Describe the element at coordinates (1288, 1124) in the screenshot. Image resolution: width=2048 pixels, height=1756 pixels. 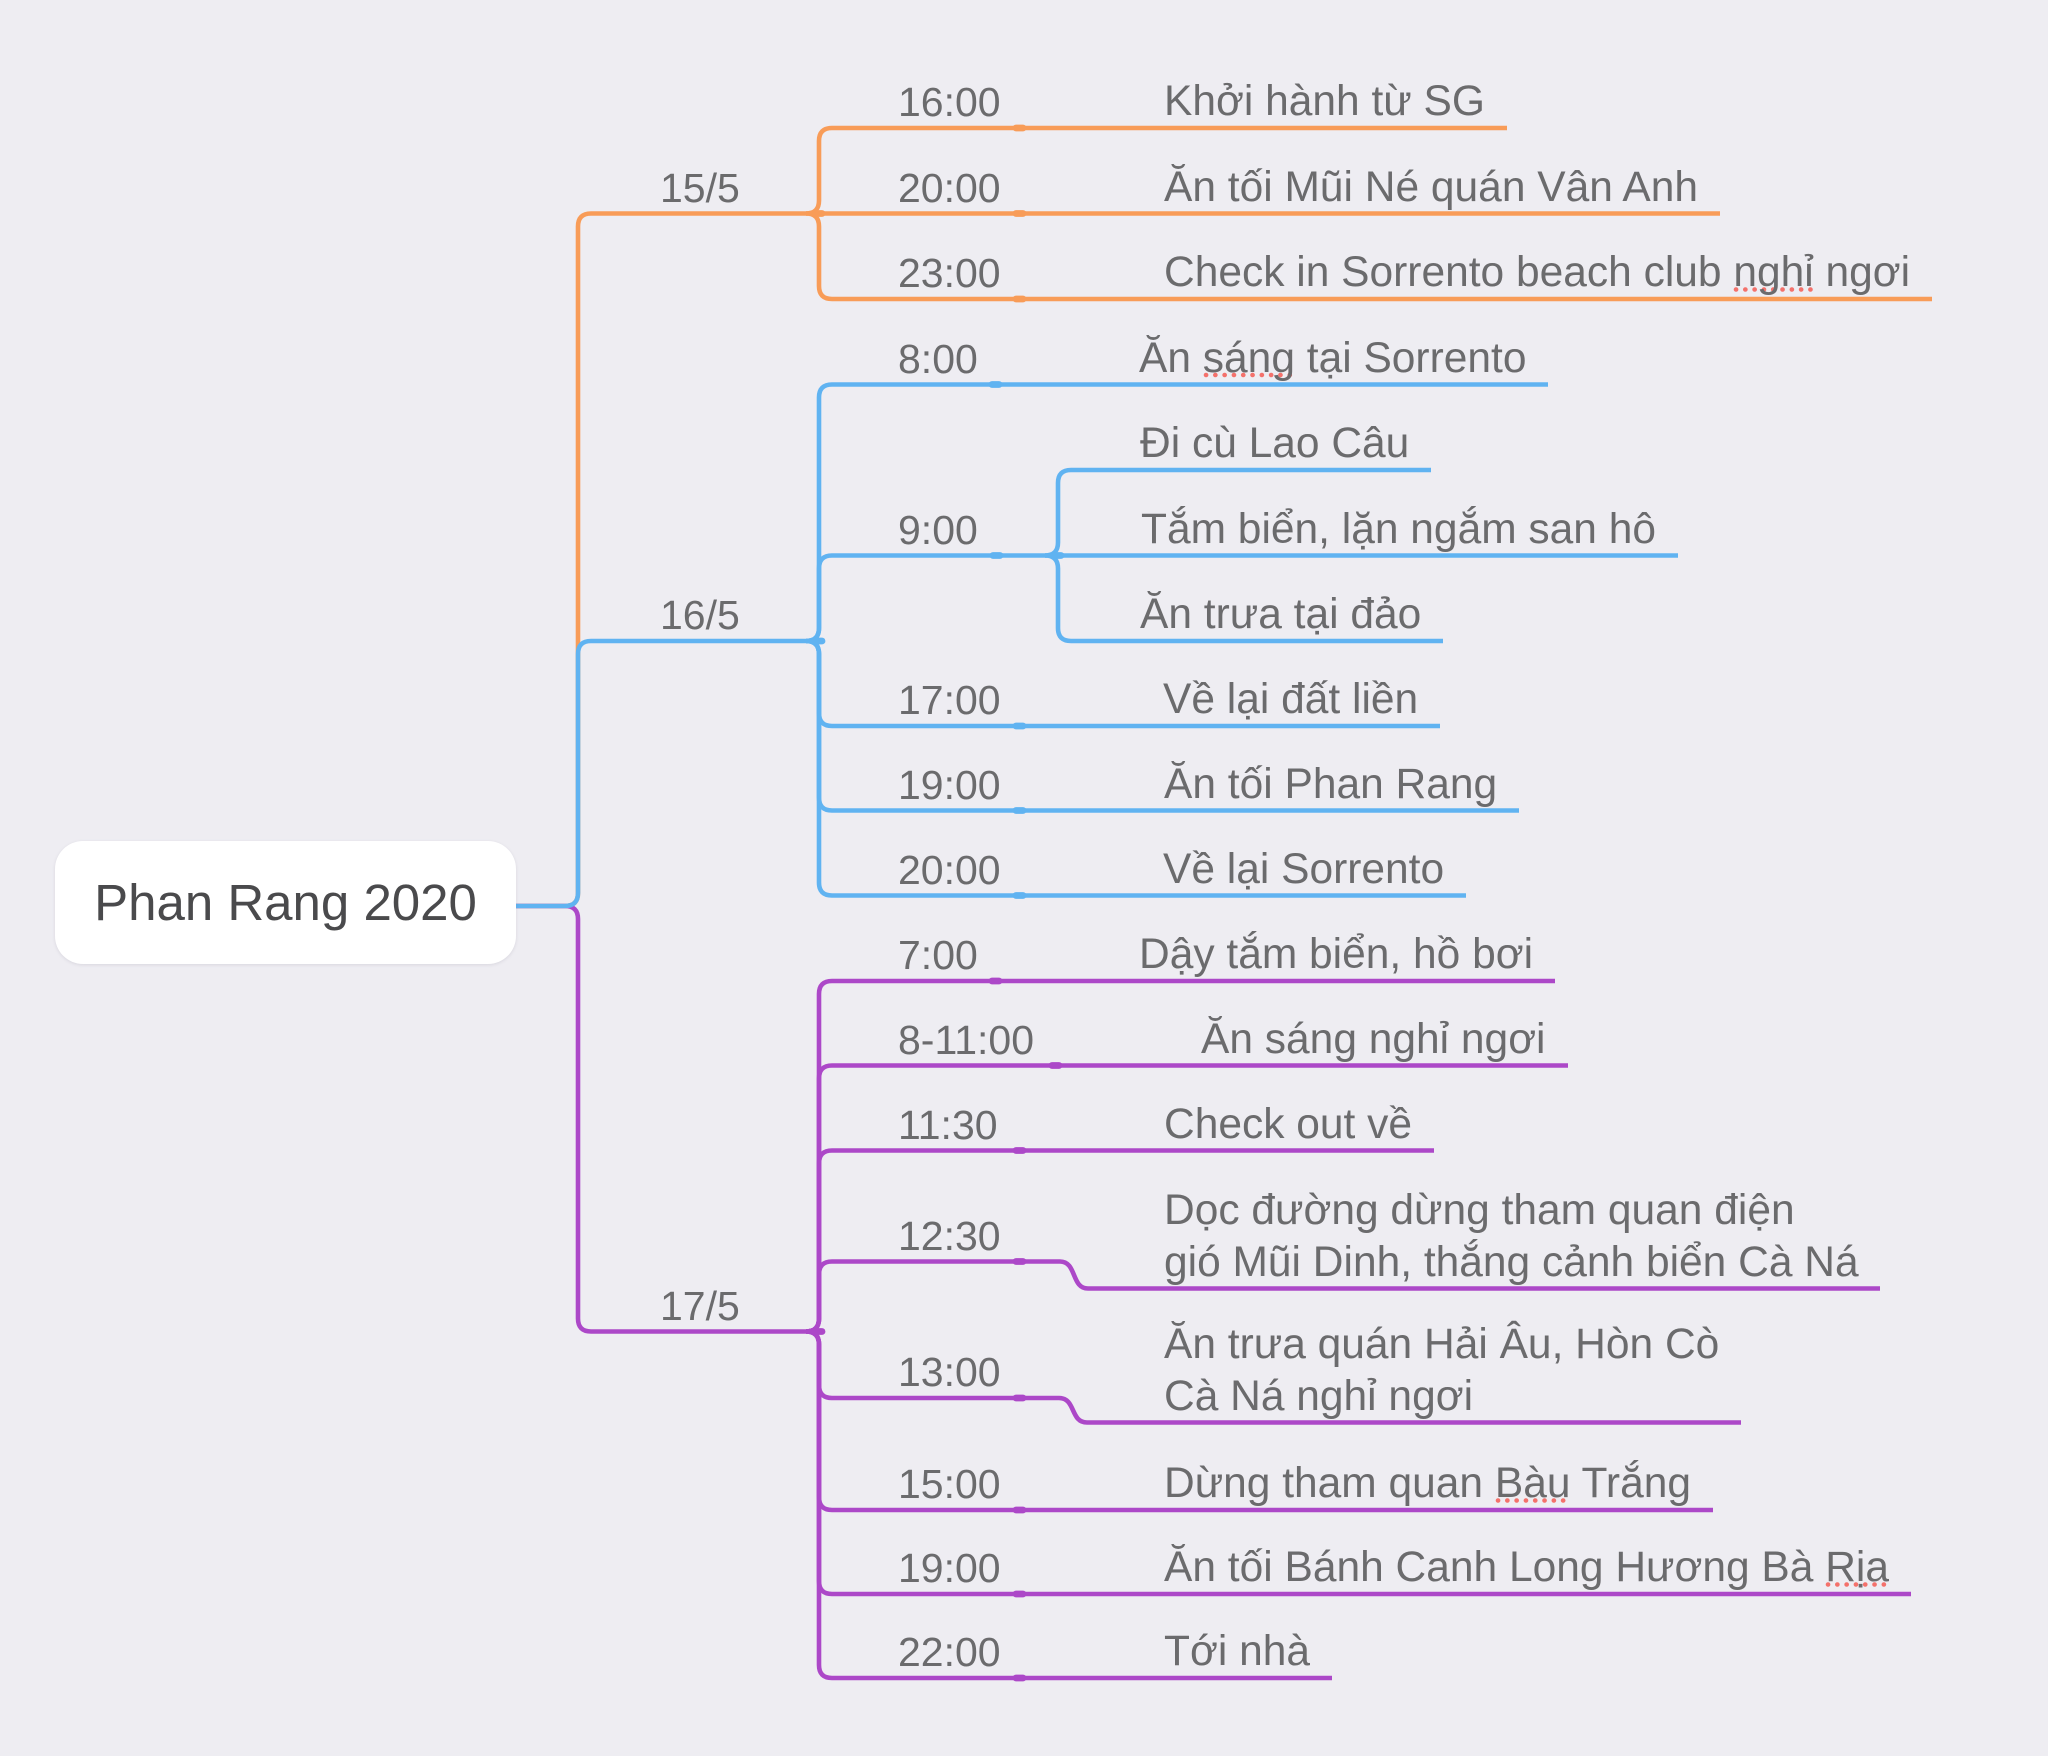
I see `desc-node: Check out về` at that location.